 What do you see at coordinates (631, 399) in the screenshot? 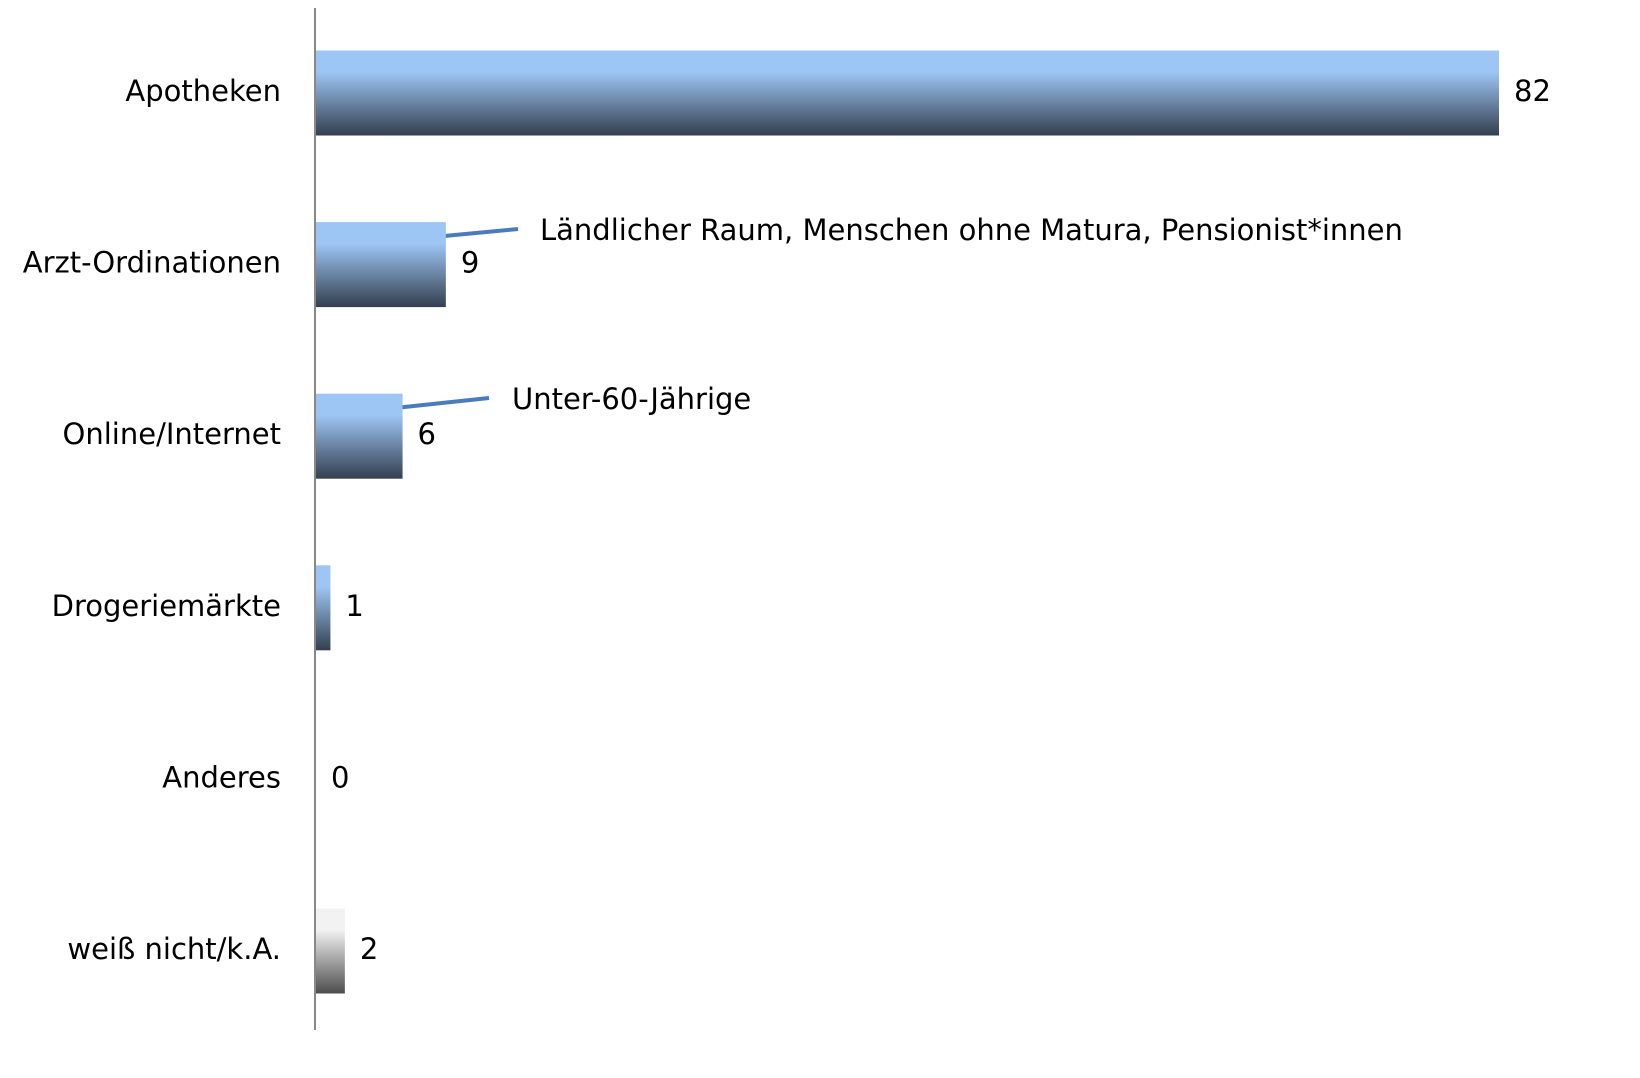
I see `annotation: Unter-60-Jährige` at bounding box center [631, 399].